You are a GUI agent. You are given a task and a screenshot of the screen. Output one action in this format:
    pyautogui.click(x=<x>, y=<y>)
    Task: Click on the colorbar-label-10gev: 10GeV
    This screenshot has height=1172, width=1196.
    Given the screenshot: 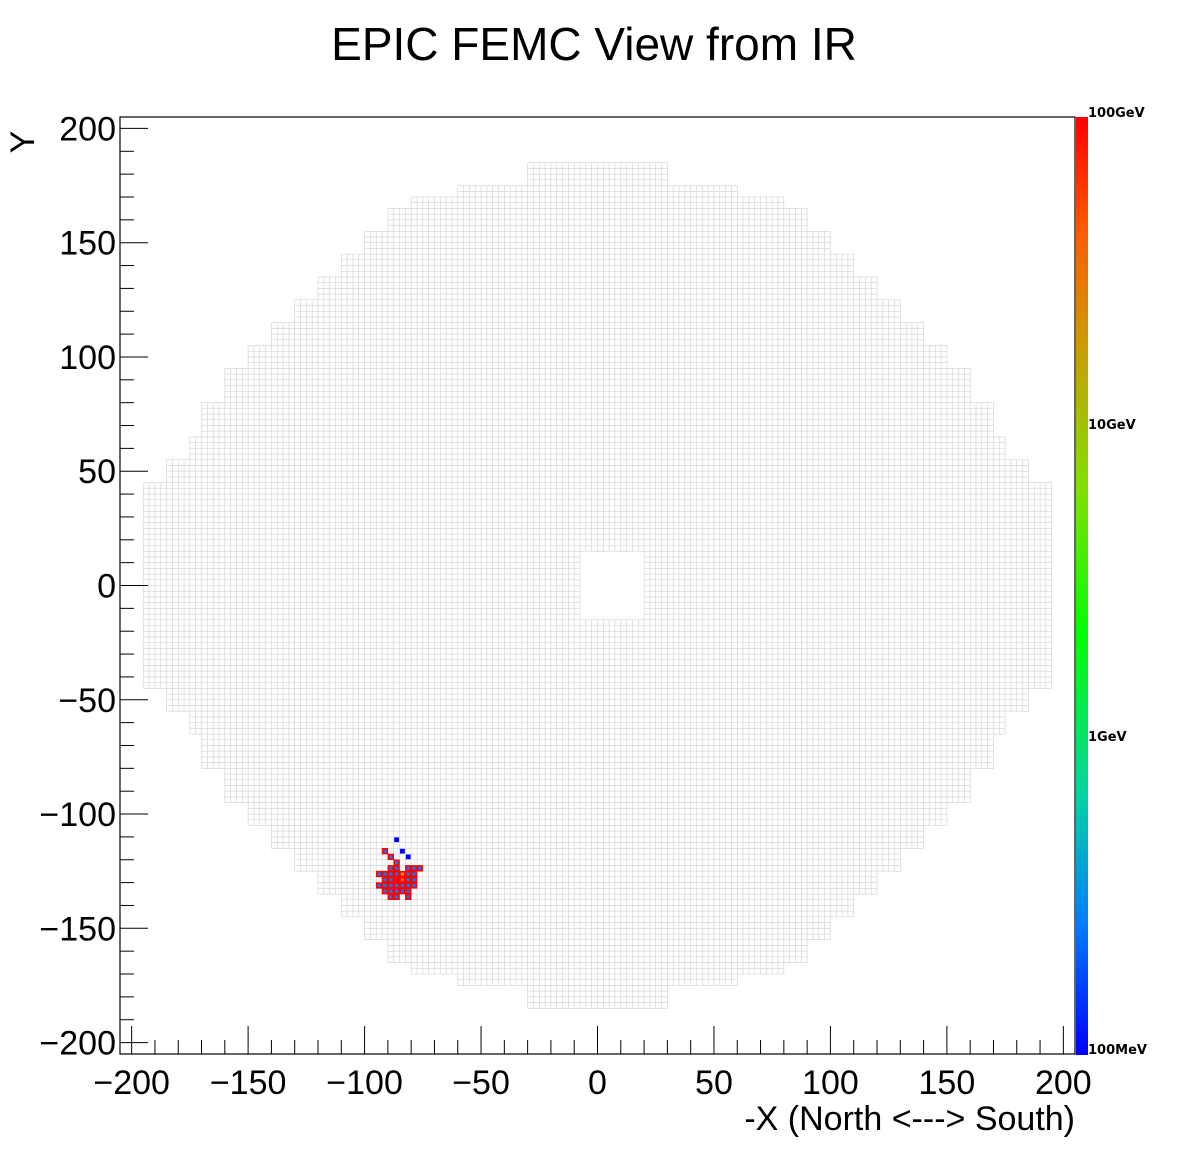 What is the action you would take?
    pyautogui.click(x=1112, y=425)
    